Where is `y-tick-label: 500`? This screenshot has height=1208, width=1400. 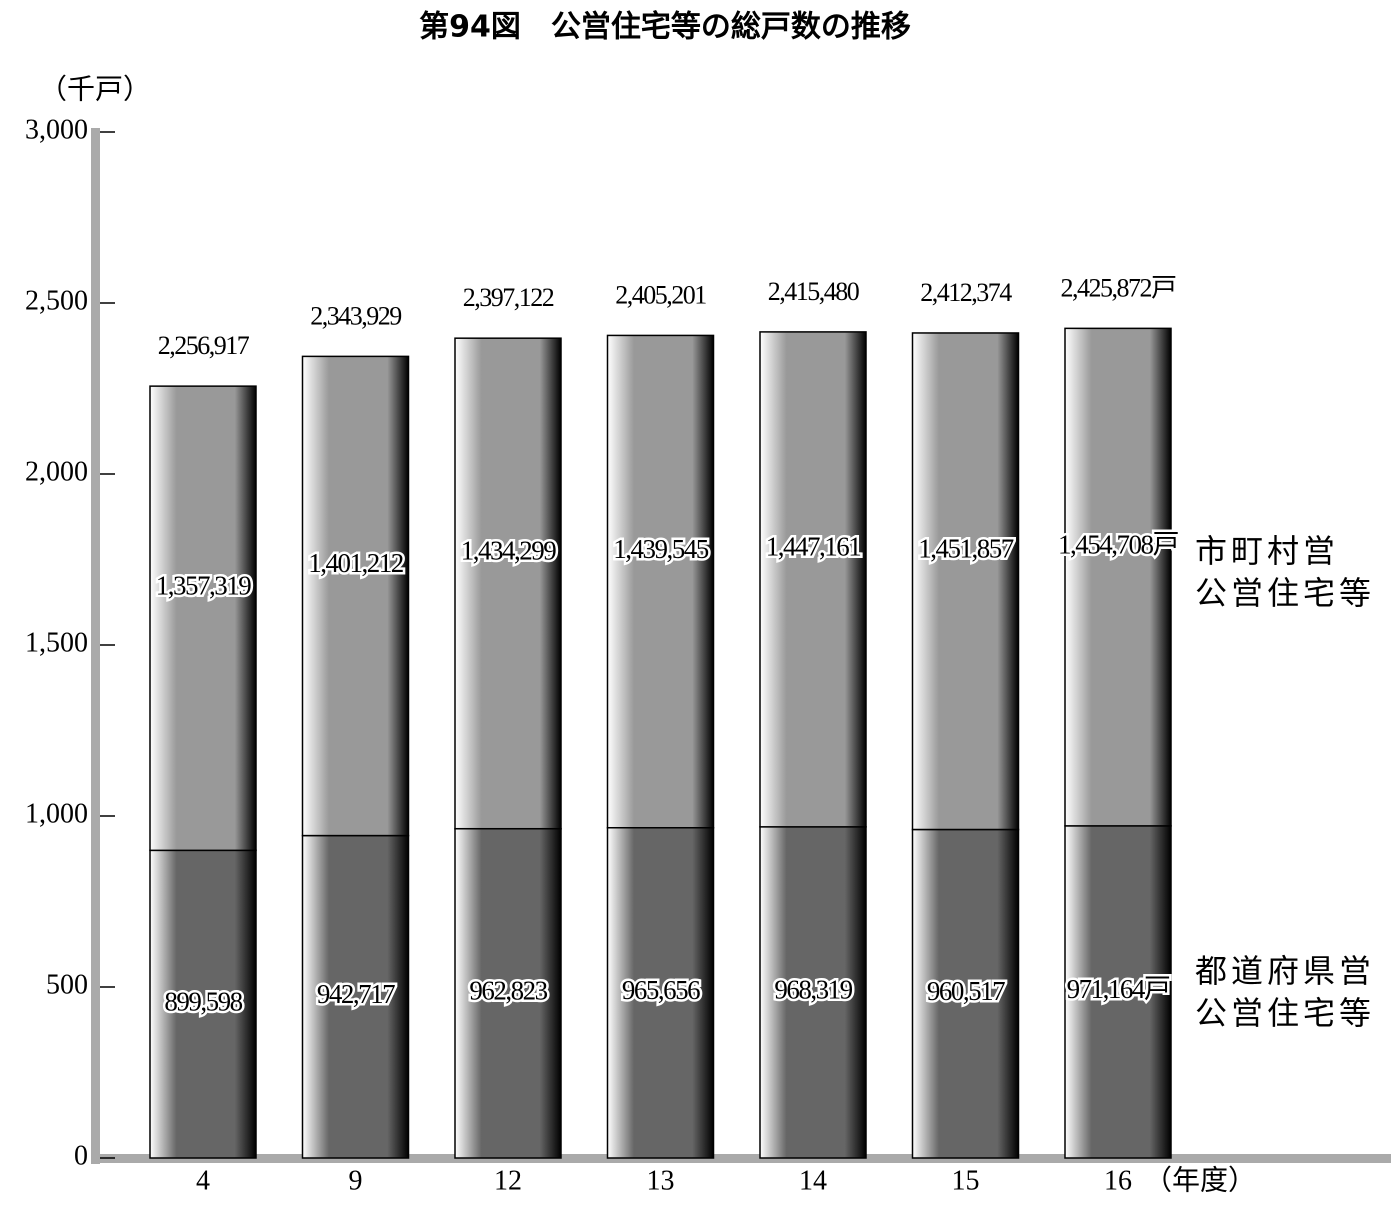 y-tick-label: 500 is located at coordinates (67, 984).